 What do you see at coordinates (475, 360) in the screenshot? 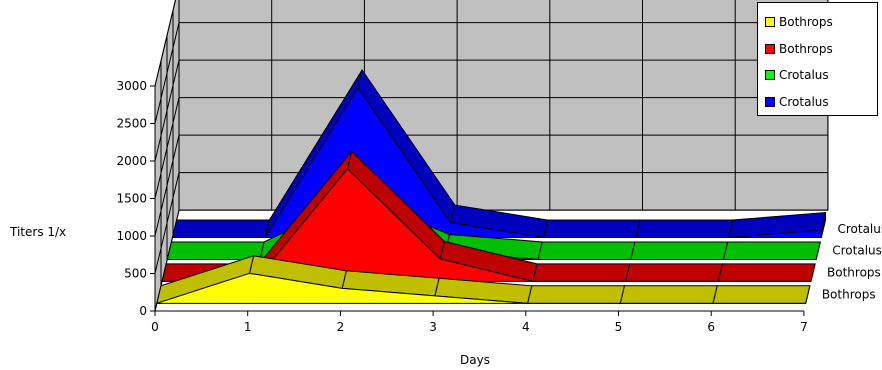
I see `x-axis-title: Days` at bounding box center [475, 360].